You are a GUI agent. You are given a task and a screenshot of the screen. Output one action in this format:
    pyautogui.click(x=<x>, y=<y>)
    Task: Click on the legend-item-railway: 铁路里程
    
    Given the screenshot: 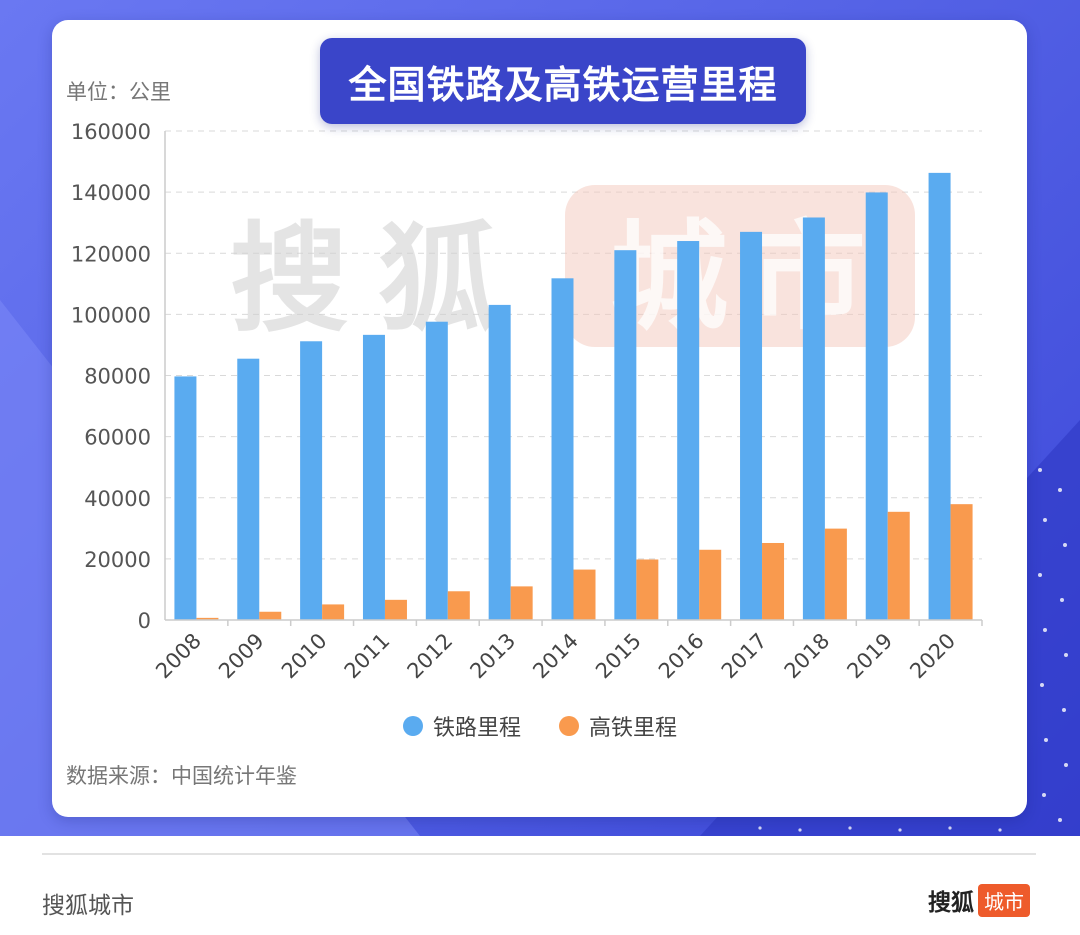 What is the action you would take?
    pyautogui.click(x=461, y=726)
    